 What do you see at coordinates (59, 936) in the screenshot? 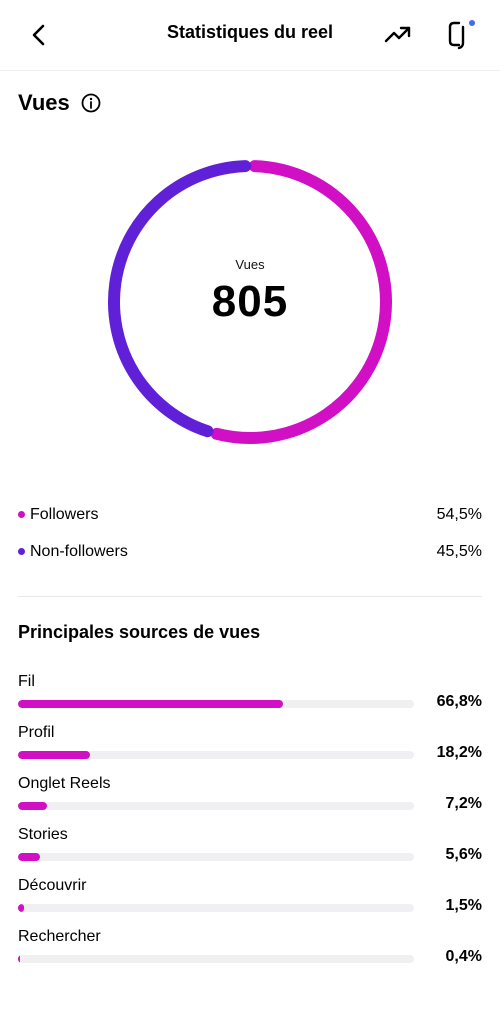
I see `source-label: Rechercher` at bounding box center [59, 936].